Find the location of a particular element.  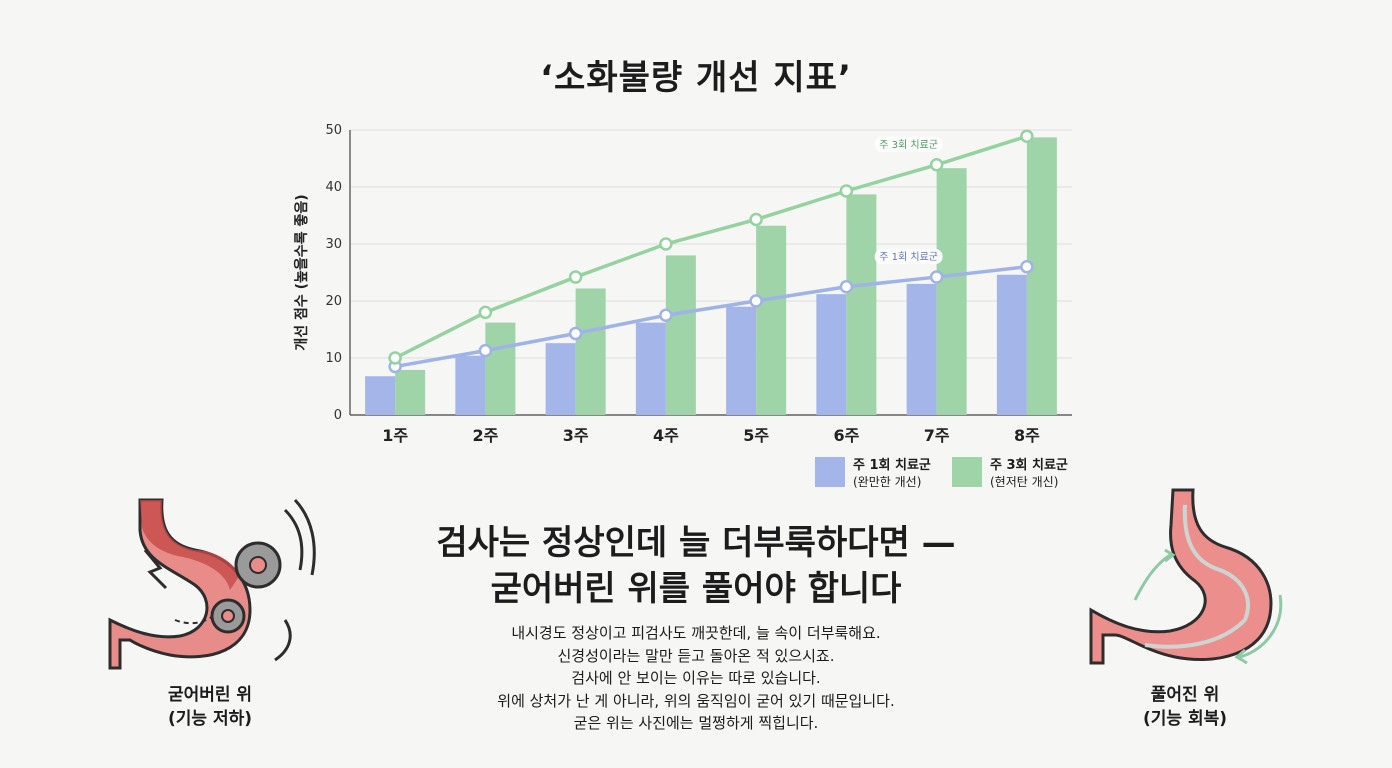

y-tick-label: 10 is located at coordinates (333, 358).